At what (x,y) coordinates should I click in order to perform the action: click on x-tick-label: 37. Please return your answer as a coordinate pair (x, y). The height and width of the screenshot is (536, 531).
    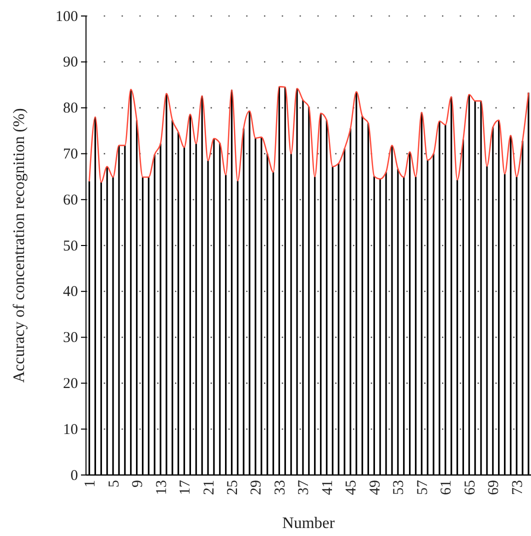
    Looking at the image, I should click on (304, 487).